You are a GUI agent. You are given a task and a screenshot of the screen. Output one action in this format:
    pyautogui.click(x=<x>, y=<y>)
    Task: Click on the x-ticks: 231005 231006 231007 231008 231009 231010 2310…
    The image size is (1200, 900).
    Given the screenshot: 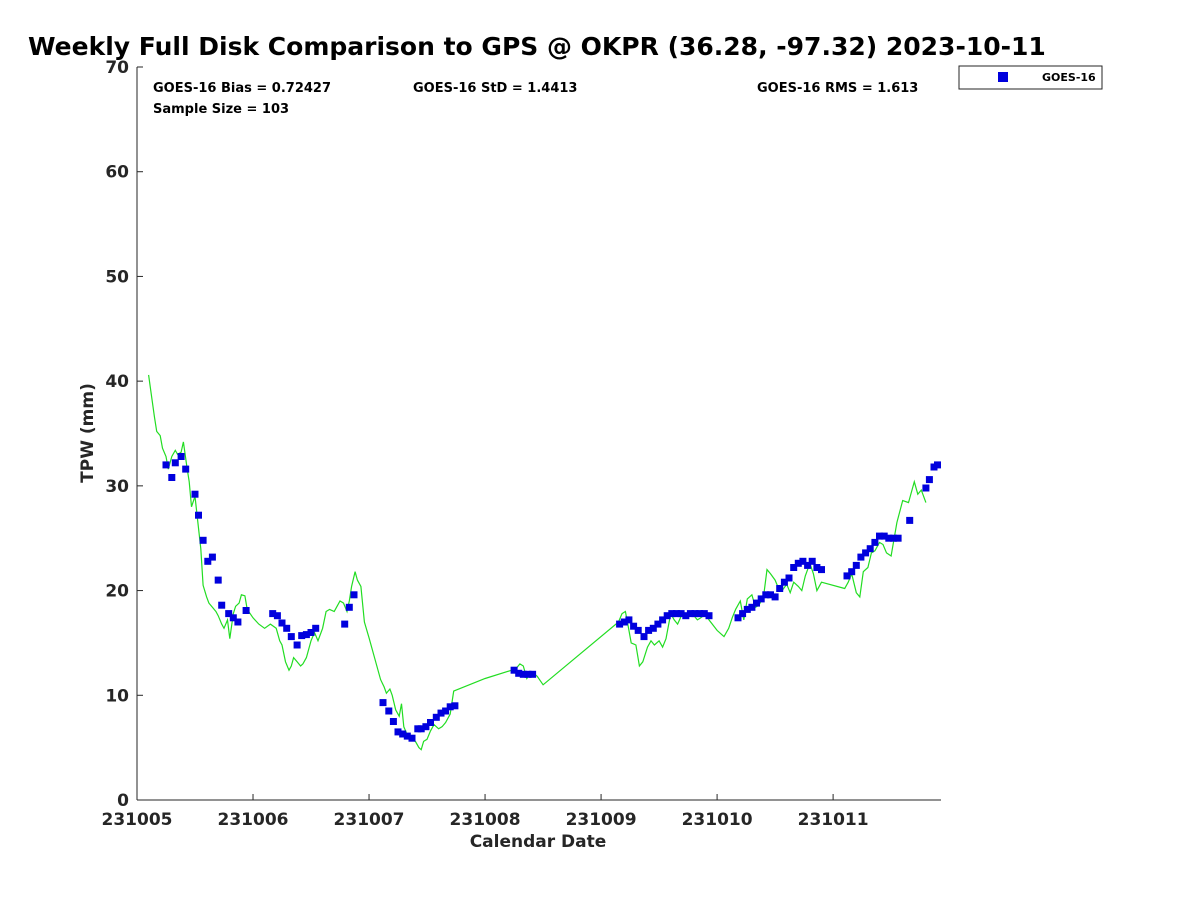 What is the action you would take?
    pyautogui.click(x=485, y=812)
    